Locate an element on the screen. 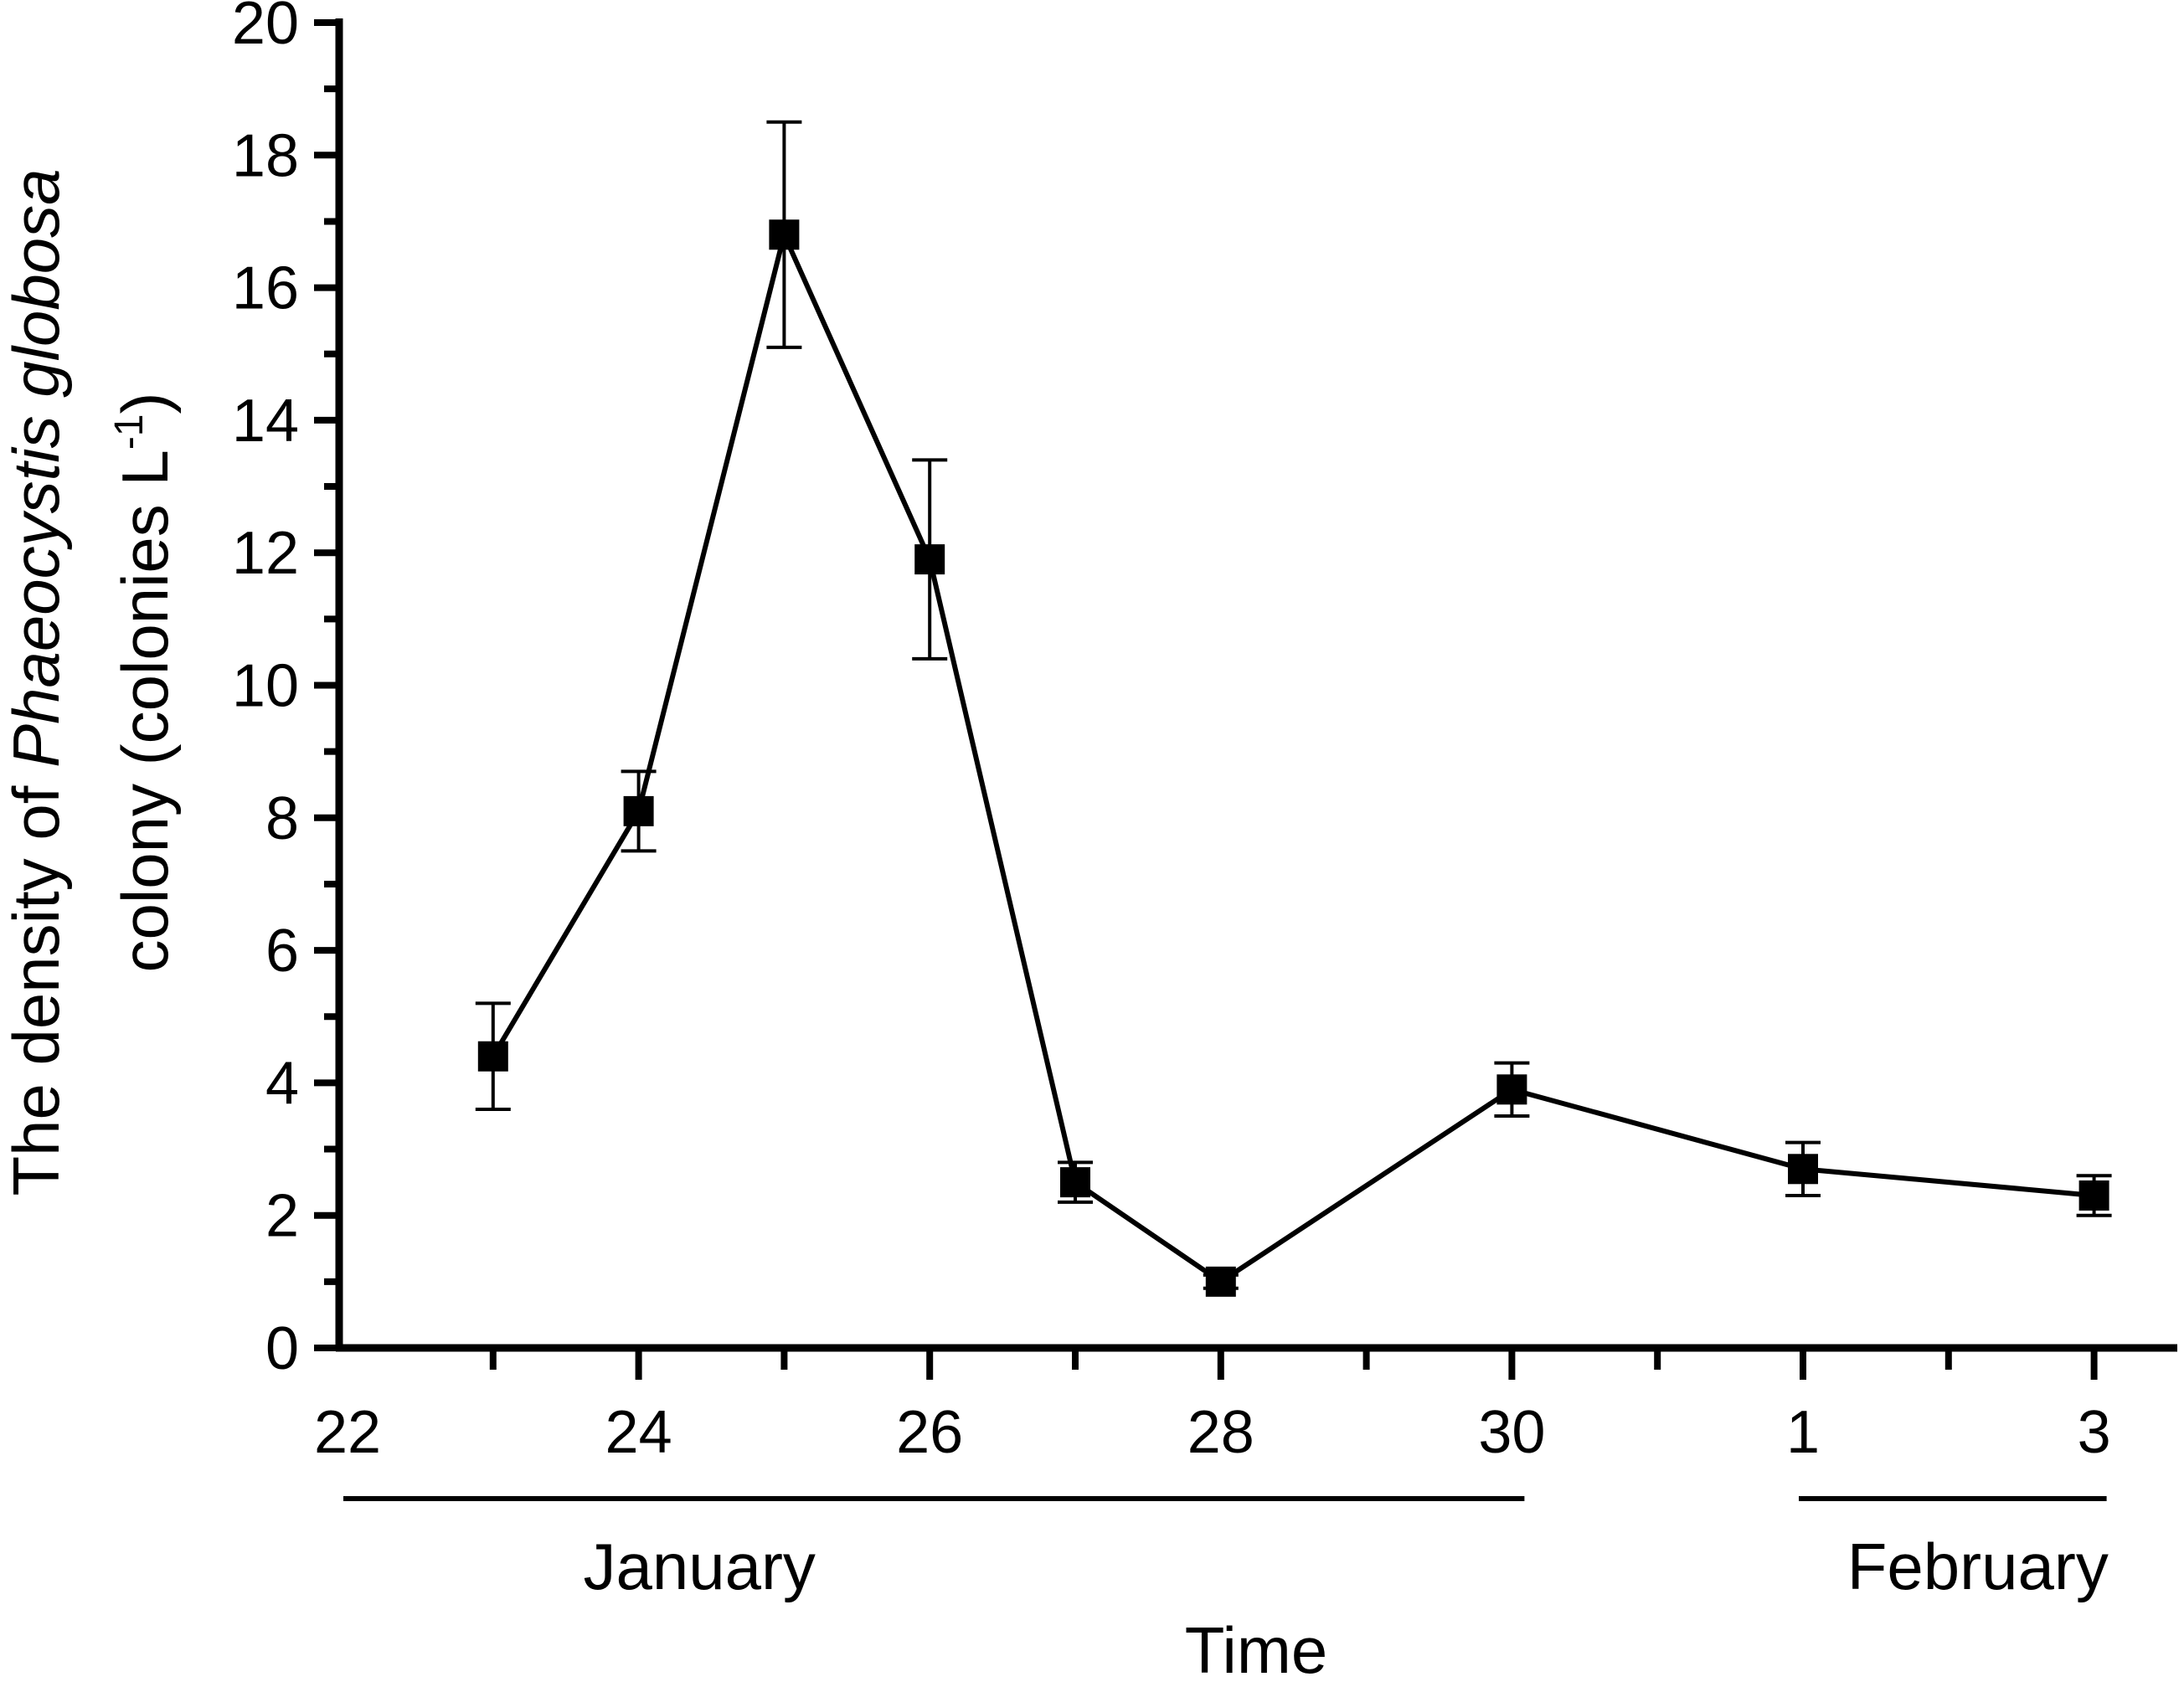 The image size is (2184, 1687). x-tick-label: 3 is located at coordinates (2094, 1432).